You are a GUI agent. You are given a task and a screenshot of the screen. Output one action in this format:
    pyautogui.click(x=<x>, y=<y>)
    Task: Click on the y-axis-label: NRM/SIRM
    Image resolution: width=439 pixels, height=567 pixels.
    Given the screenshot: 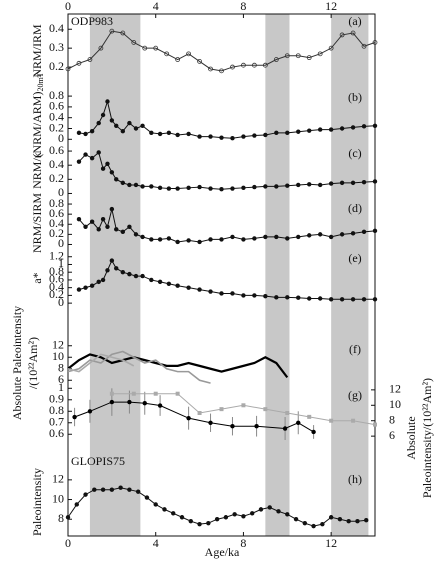 What is the action you would take?
    pyautogui.click(x=37, y=223)
    